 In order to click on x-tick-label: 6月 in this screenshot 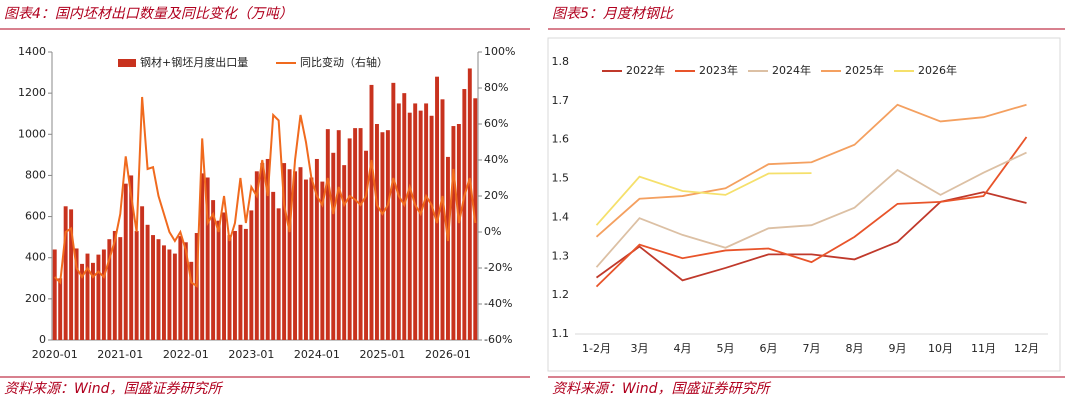, I will do `click(769, 348)`.